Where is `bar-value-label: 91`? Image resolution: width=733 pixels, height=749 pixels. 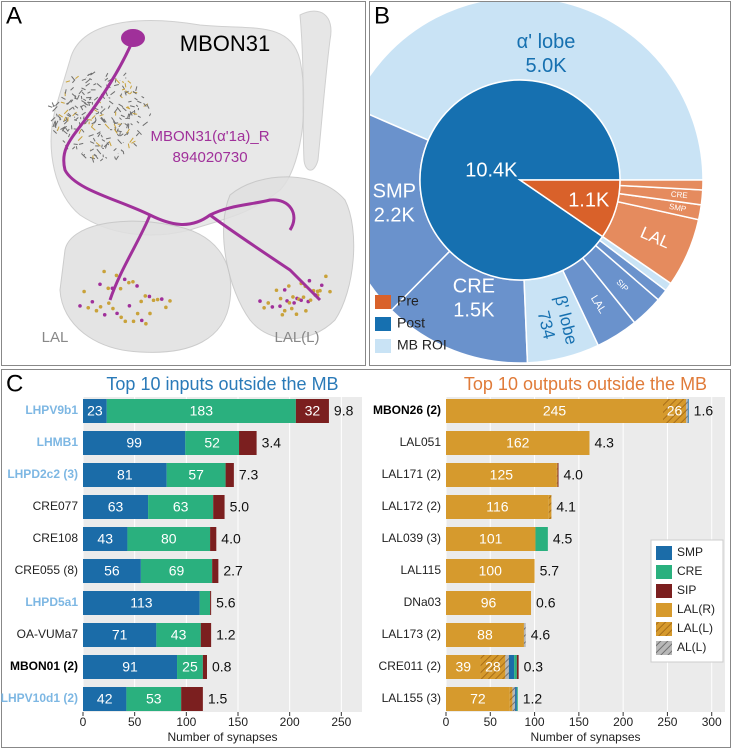 bar-value-label: 91 is located at coordinates (130, 667).